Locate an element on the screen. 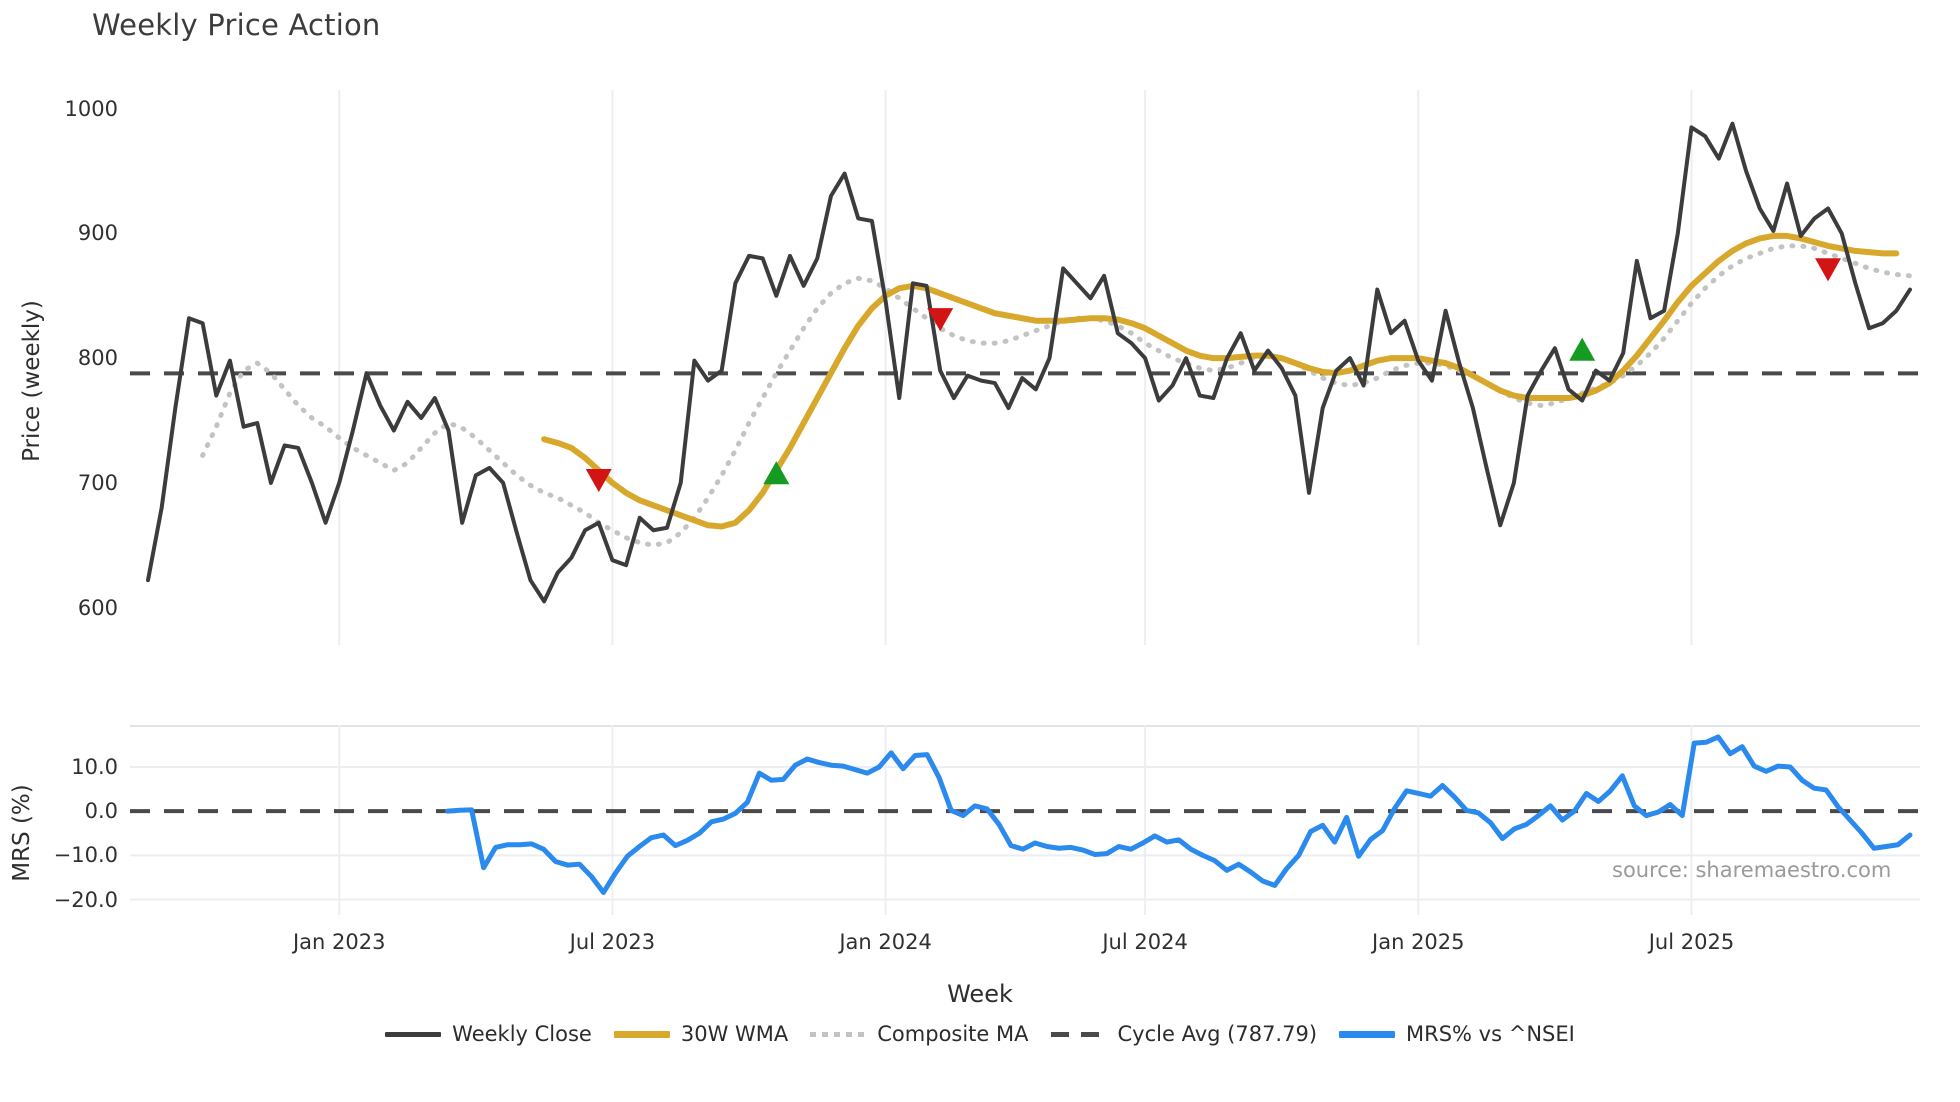 The width and height of the screenshot is (1960, 1102). legend-label-2: Composite MA is located at coordinates (953, 1034).